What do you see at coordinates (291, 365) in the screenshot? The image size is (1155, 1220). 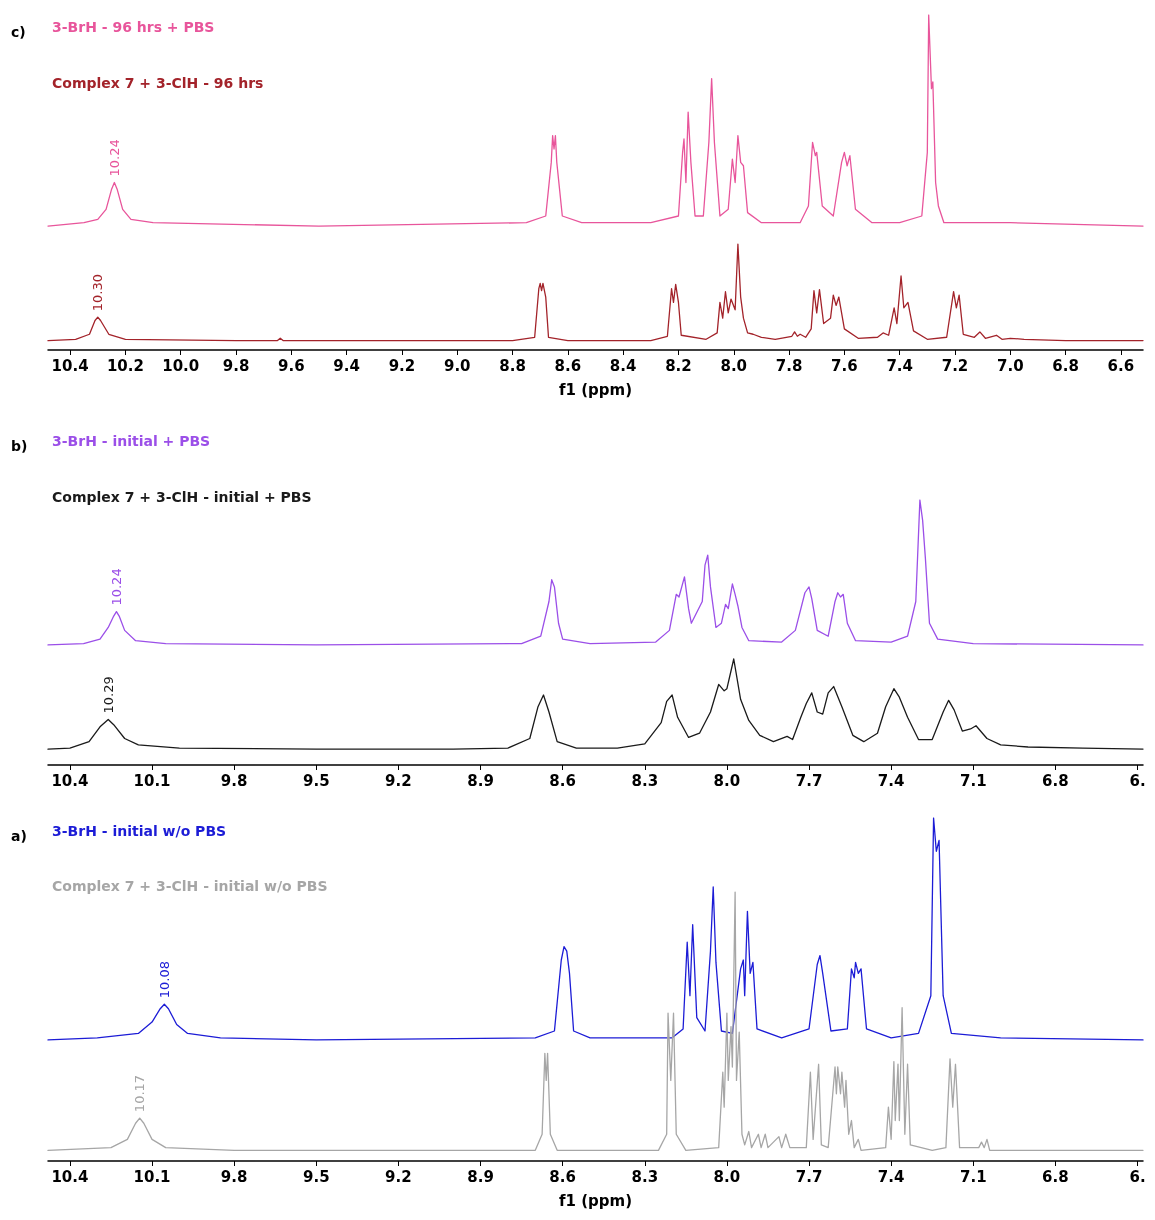 I see `x-tick-label: 9.6` at bounding box center [291, 365].